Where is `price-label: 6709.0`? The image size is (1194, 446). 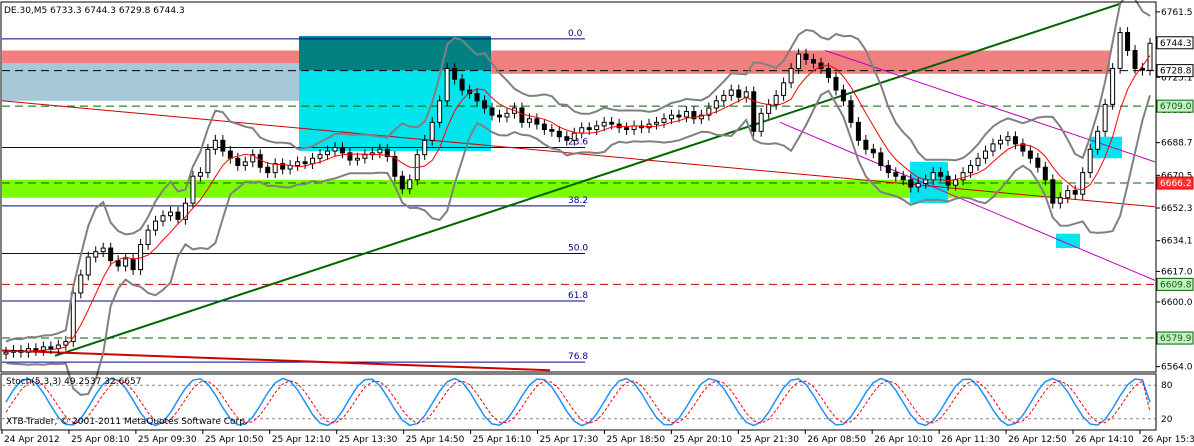 price-label: 6709.0 is located at coordinates (1176, 107).